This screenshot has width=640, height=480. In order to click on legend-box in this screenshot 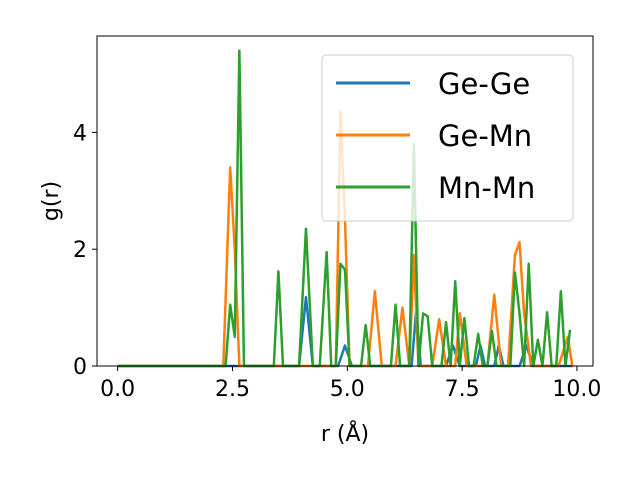, I will do `click(447, 138)`.